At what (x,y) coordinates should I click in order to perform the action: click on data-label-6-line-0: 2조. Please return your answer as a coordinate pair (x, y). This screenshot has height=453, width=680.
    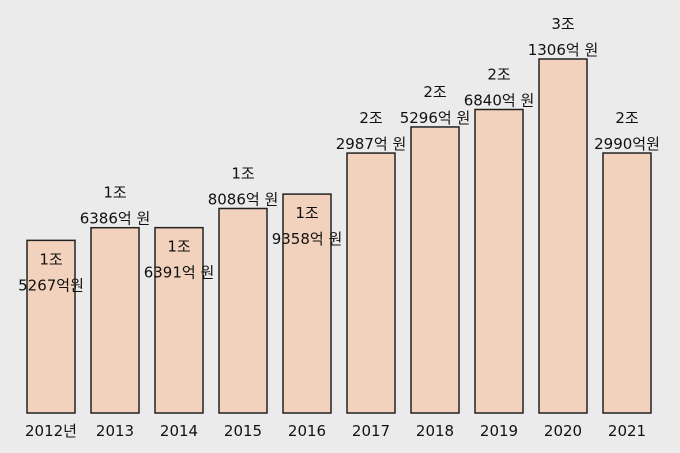
    Looking at the image, I should click on (435, 92).